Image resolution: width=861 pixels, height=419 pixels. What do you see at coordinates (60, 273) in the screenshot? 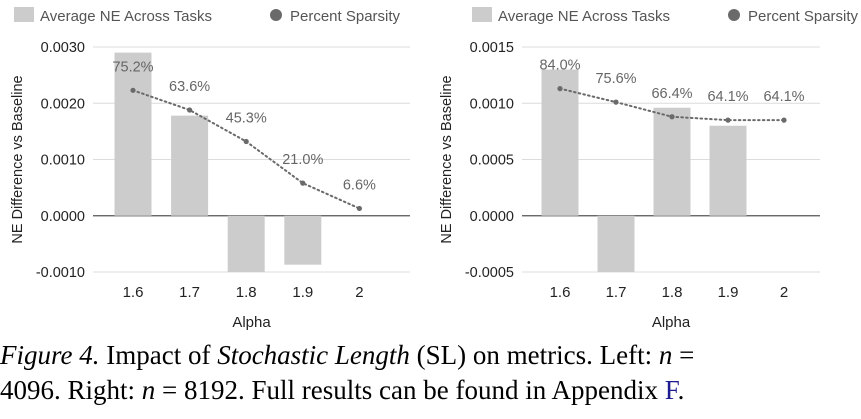
I see `y-tick-label: -0.0010` at bounding box center [60, 273].